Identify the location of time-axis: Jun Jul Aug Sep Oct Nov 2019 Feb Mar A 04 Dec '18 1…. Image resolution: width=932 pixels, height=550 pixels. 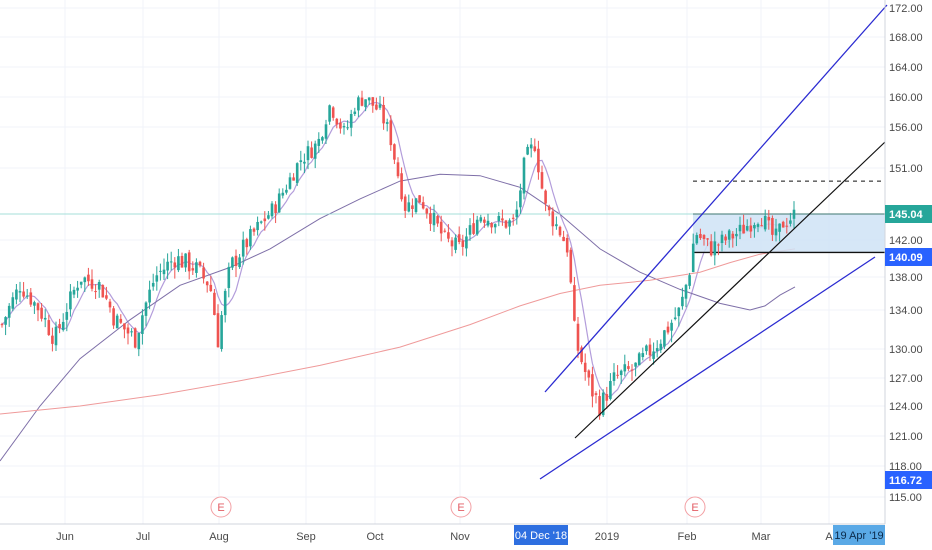
(442, 534).